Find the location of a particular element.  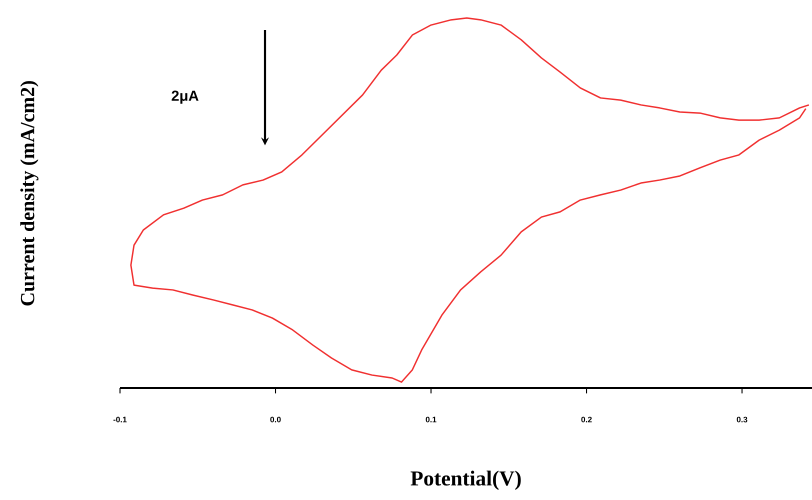

y-axis-title: Current density (mA/cm2) is located at coordinates (29, 193).